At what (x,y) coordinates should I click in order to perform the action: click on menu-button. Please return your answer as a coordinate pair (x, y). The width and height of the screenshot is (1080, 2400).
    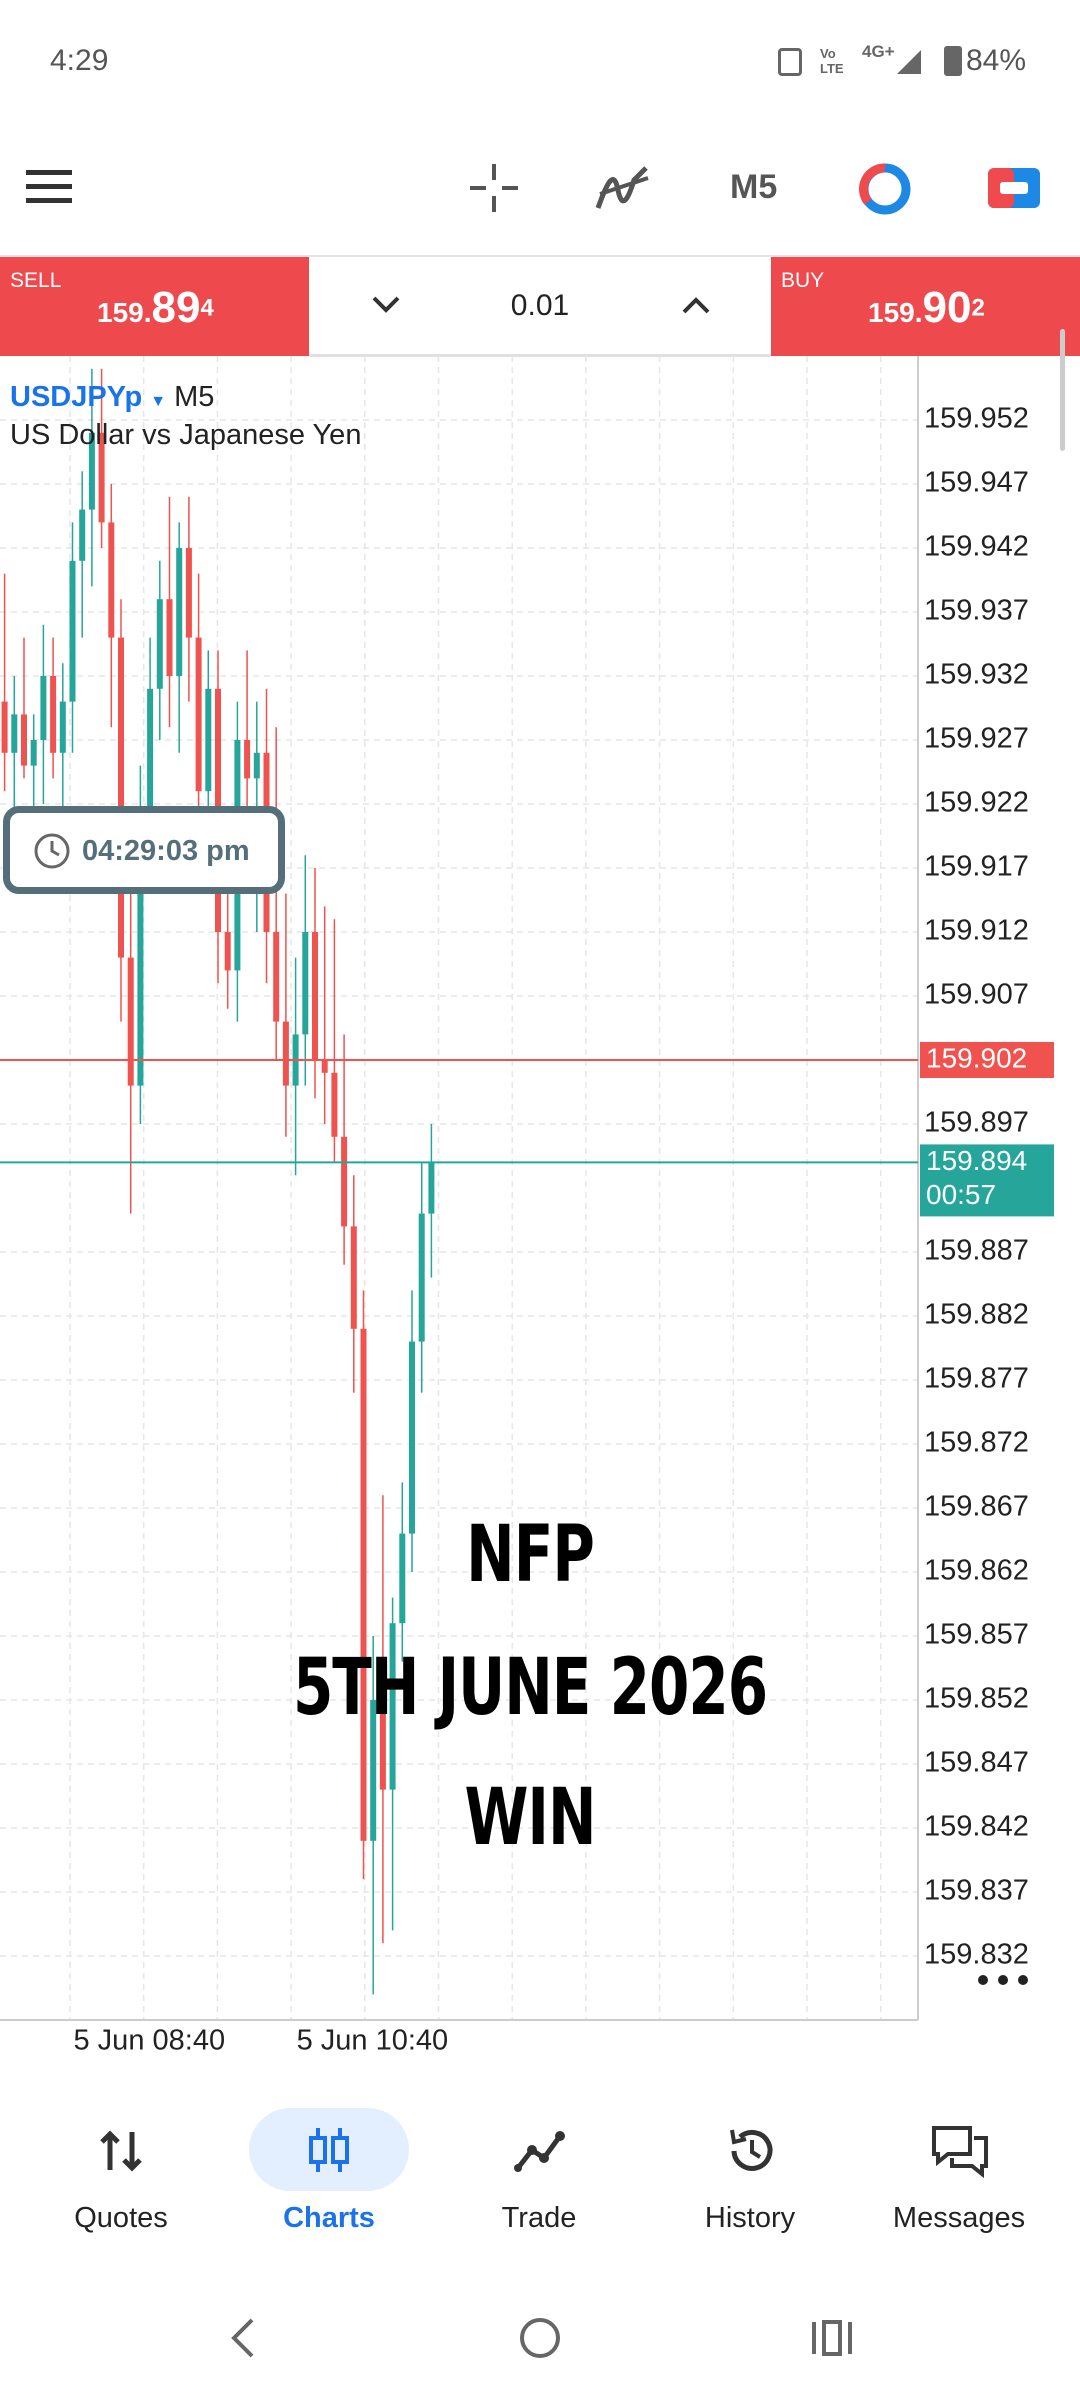
    Looking at the image, I should click on (50, 187).